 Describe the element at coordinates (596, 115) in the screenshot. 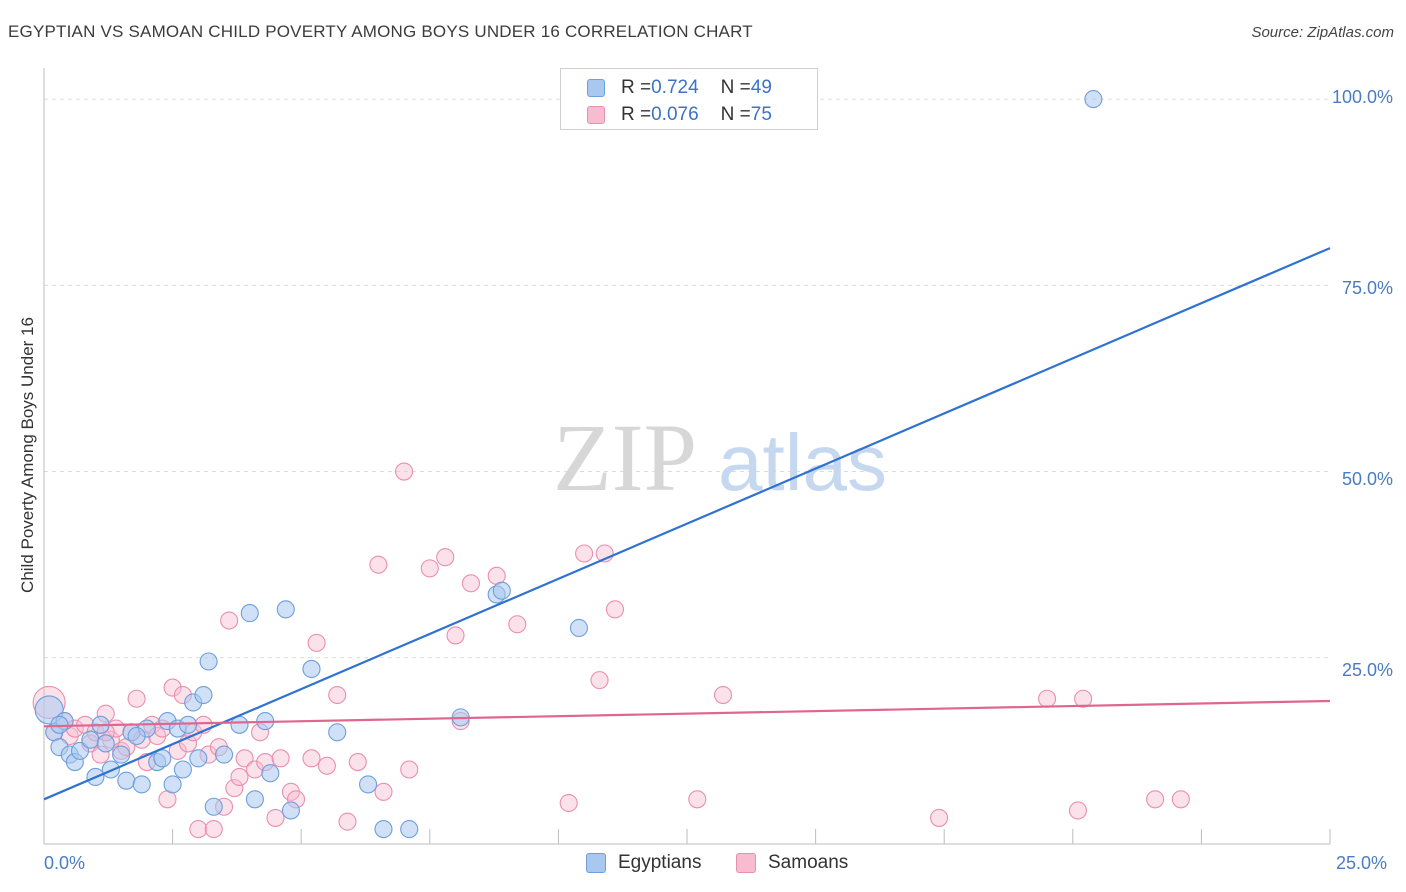

I see `samoans-swatch` at that location.